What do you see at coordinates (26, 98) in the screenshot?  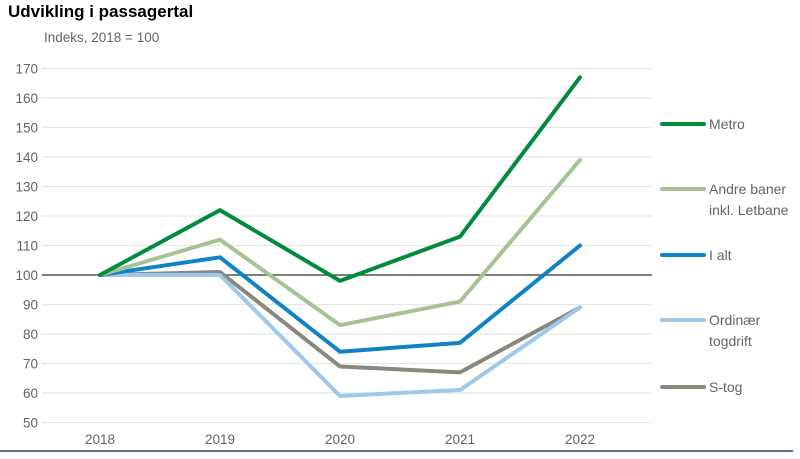 I see `y-tick-label: 160` at bounding box center [26, 98].